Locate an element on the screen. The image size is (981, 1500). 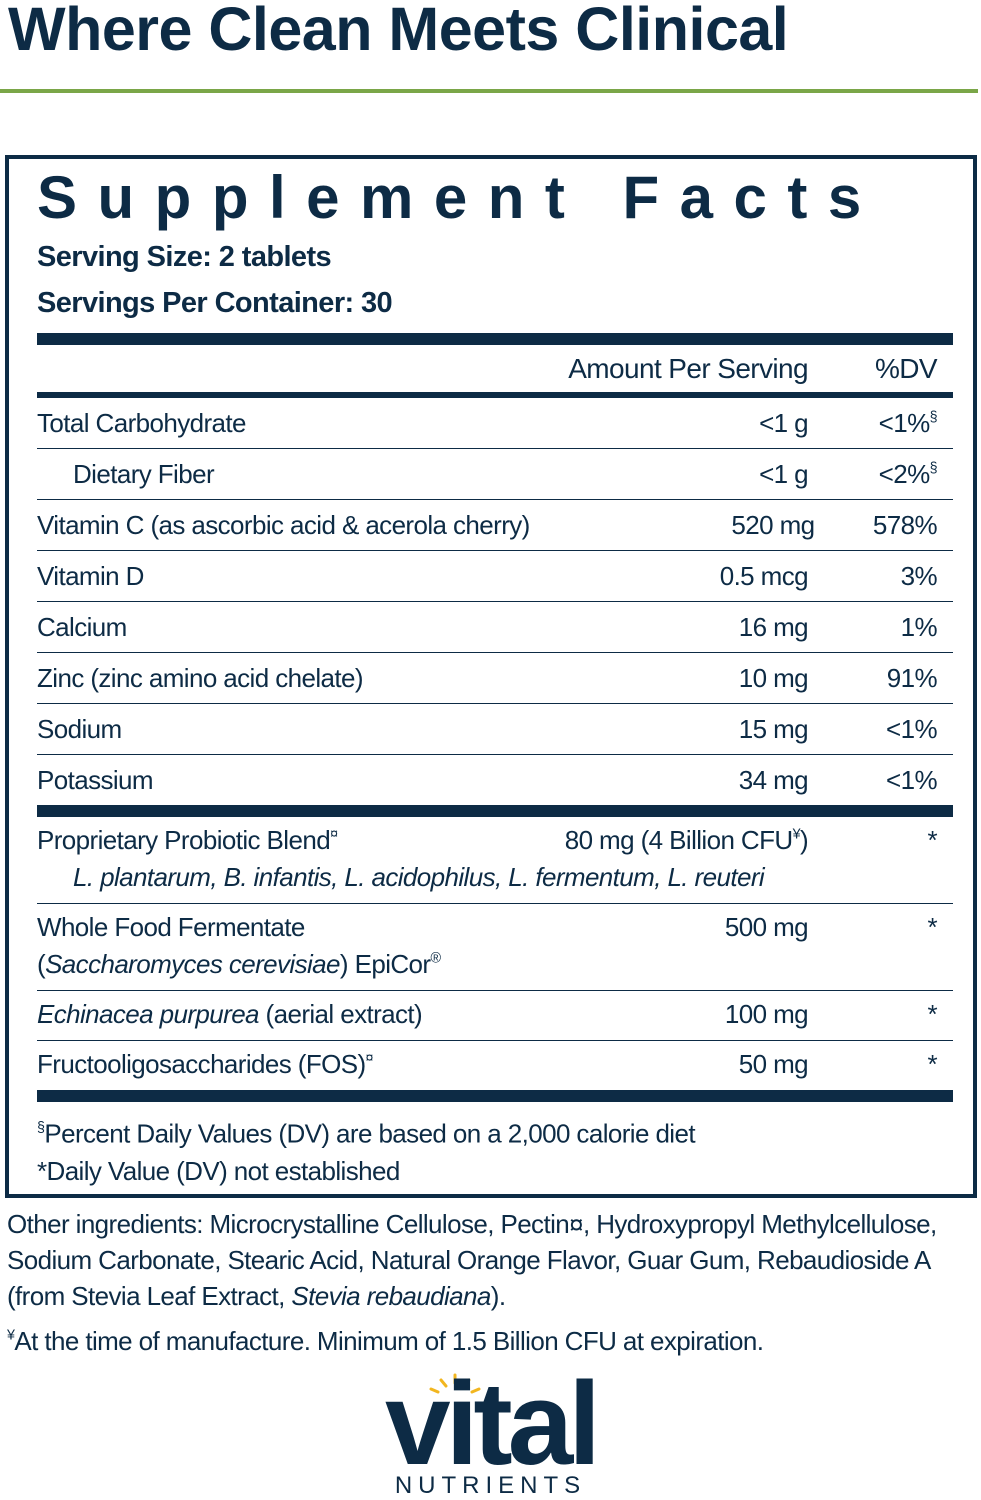
nutrient-dv: 1% is located at coordinates (919, 626).